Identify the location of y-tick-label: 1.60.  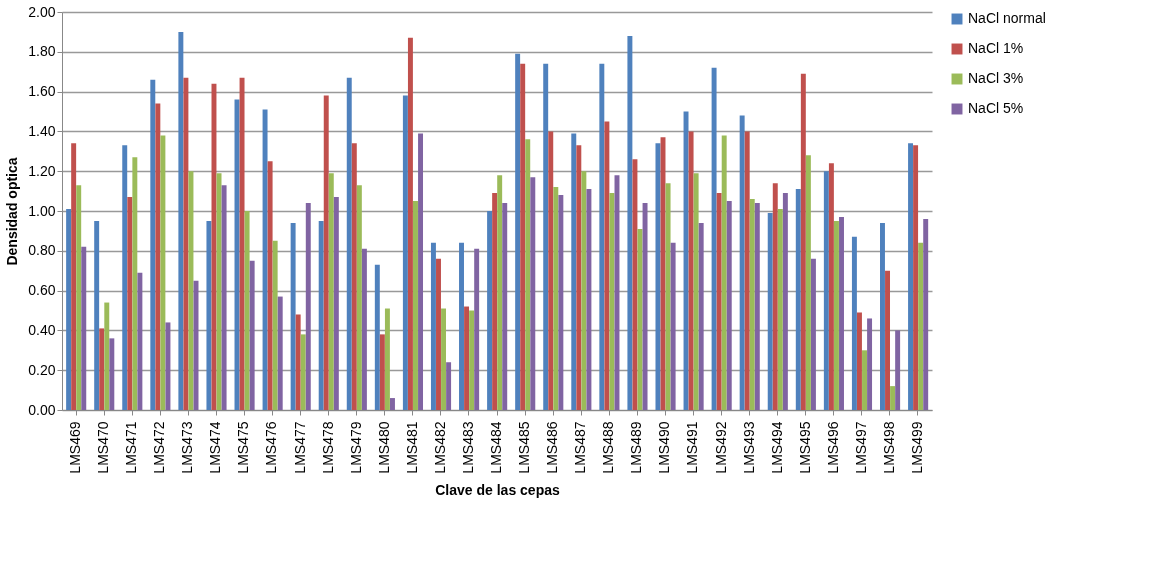
(42, 91).